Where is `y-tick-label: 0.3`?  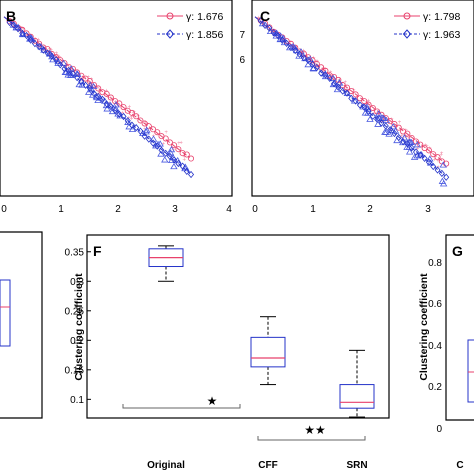
y-tick-label: 0.3 is located at coordinates (77, 282).